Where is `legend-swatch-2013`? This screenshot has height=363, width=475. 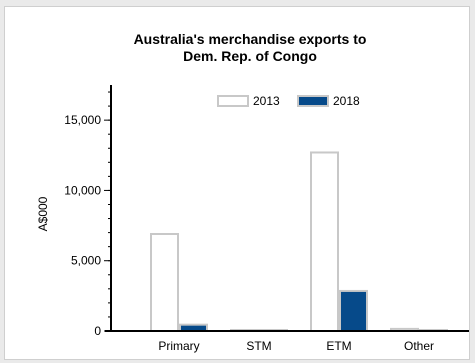
legend-swatch-2013 is located at coordinates (233, 101).